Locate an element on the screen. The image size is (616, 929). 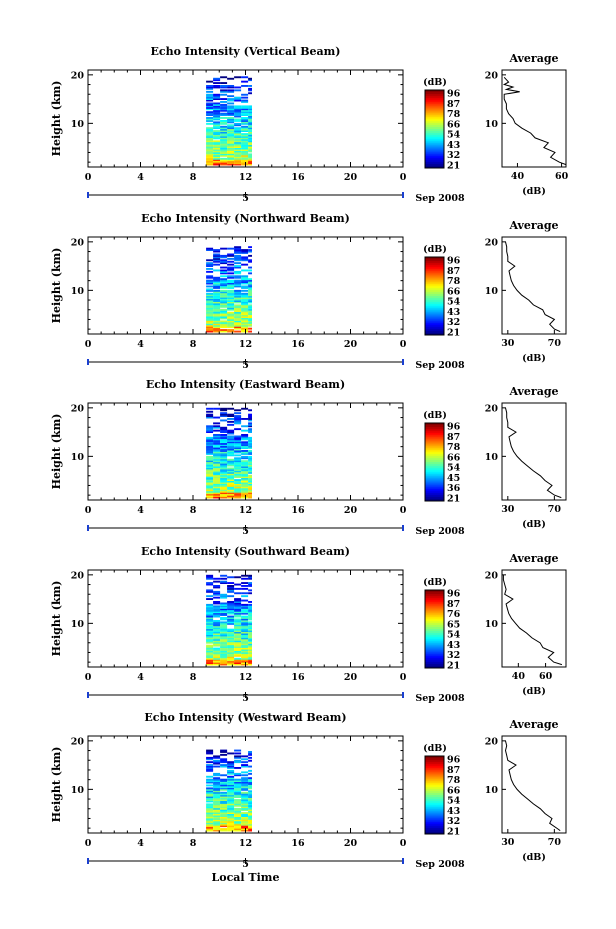
colorbar-tick-label: 96 is located at coordinates (454, 427).